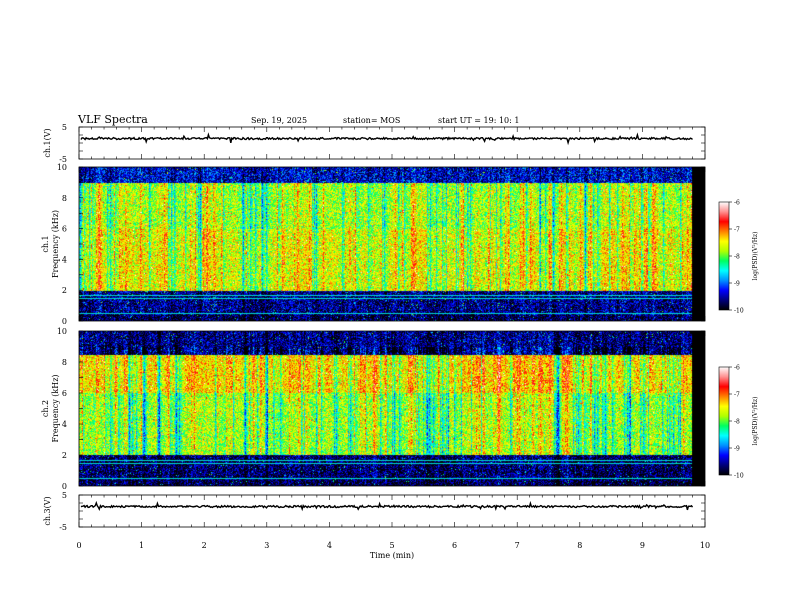 This screenshot has height=612, width=792. What do you see at coordinates (387, 506) in the screenshot?
I see `ch3-waveform-line` at bounding box center [387, 506].